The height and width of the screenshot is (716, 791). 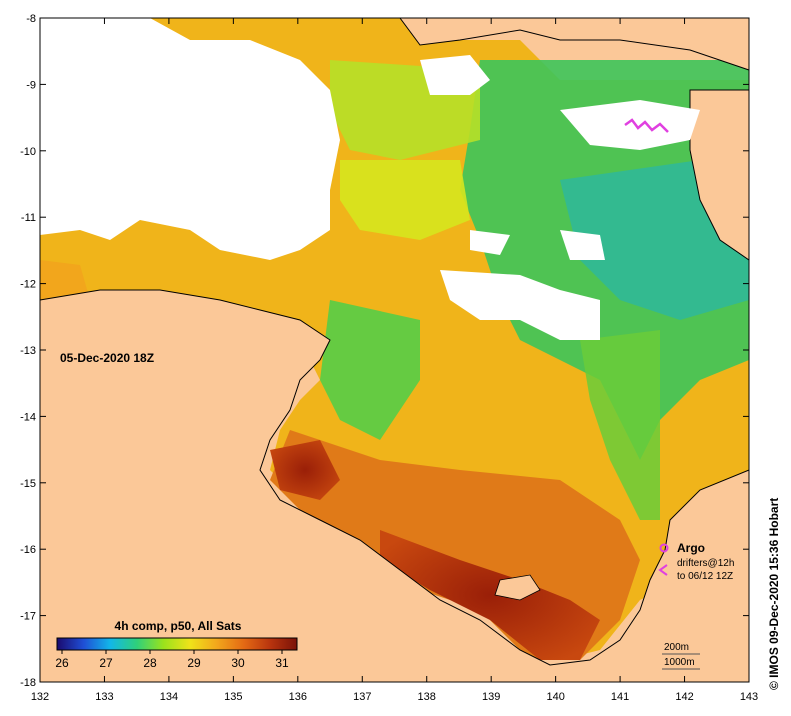 What do you see at coordinates (28, 484) in the screenshot?
I see `y-tick-label: -15` at bounding box center [28, 484].